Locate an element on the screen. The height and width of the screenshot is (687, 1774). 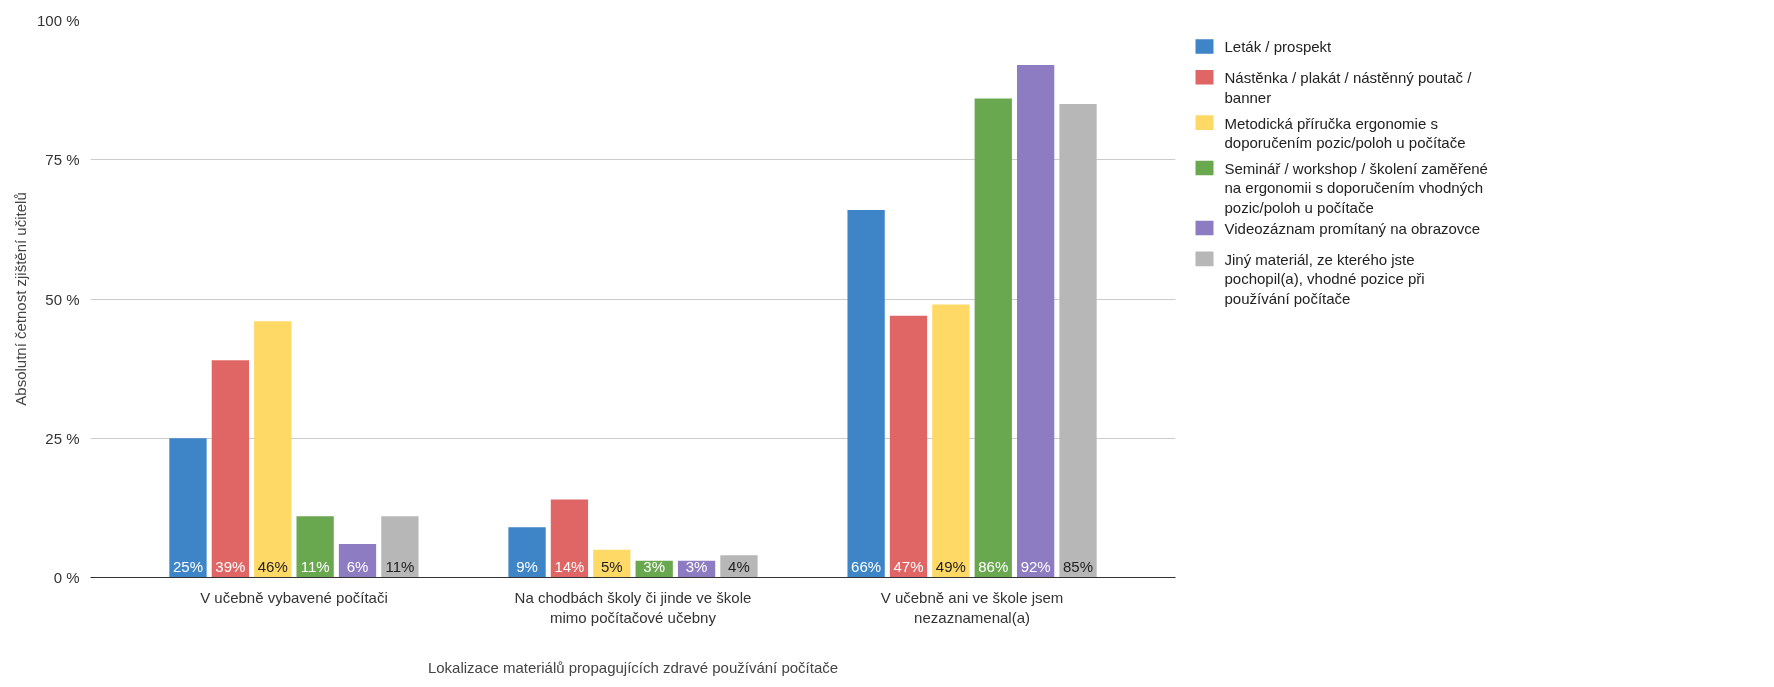
data-label: 9% is located at coordinates (527, 566).